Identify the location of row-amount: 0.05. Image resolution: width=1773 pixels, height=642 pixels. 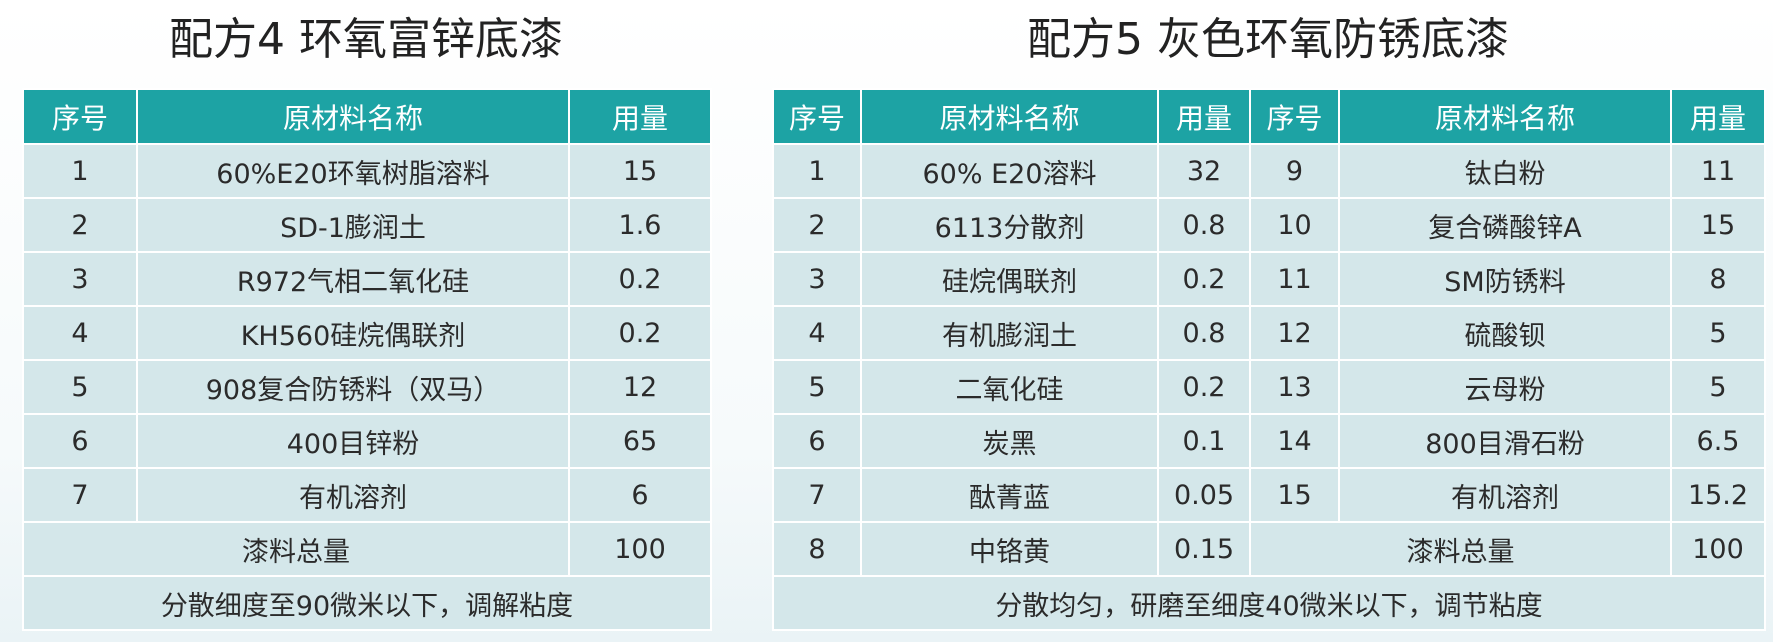
(1204, 495).